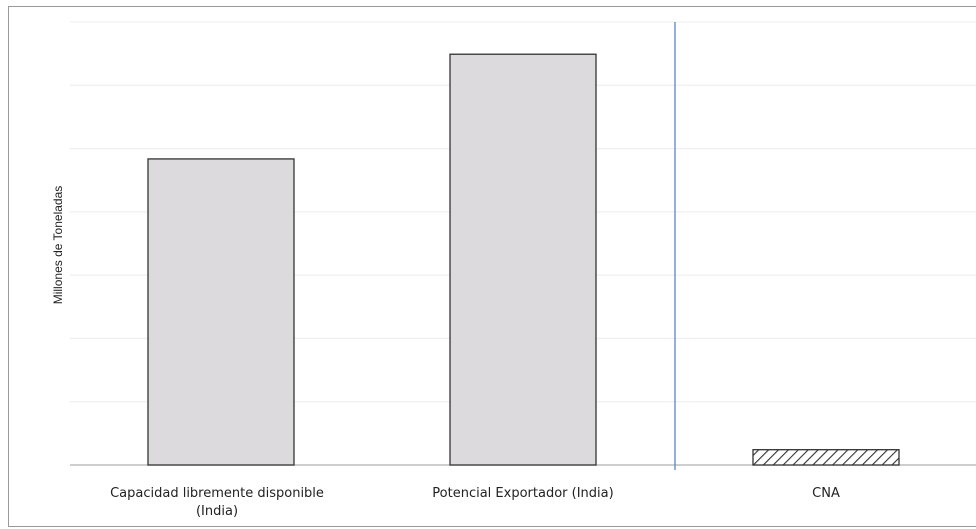  Describe the element at coordinates (522, 493) in the screenshot. I see `category-label: Potencial Exportador (India)` at that location.